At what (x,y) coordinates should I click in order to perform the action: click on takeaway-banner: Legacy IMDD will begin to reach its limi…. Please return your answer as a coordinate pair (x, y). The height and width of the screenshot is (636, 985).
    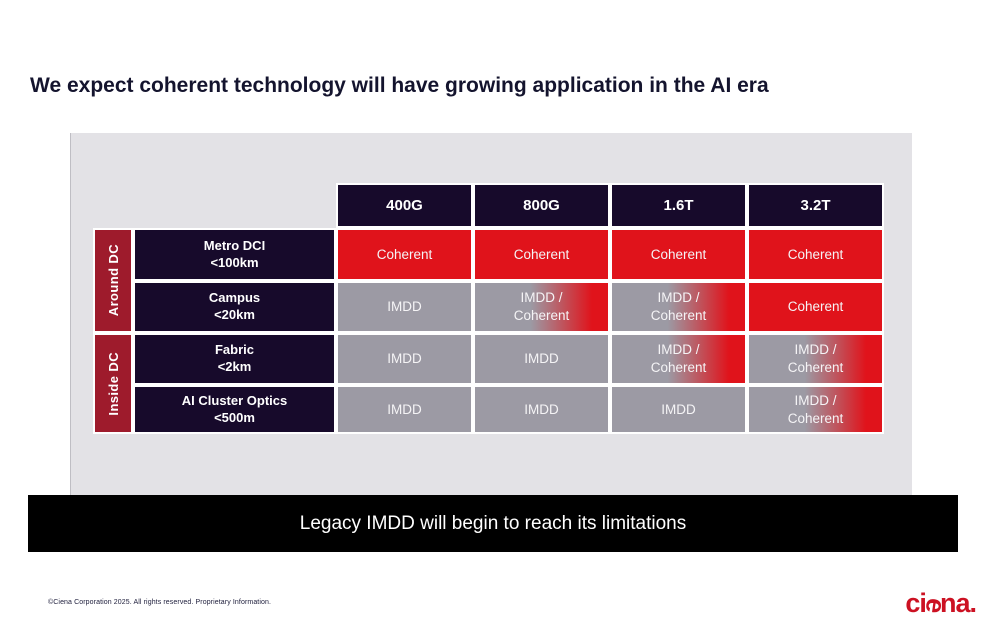
    Looking at the image, I should click on (493, 523).